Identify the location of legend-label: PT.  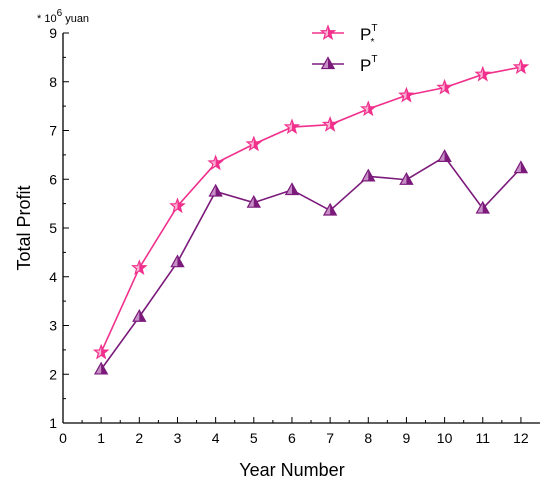
(368, 64).